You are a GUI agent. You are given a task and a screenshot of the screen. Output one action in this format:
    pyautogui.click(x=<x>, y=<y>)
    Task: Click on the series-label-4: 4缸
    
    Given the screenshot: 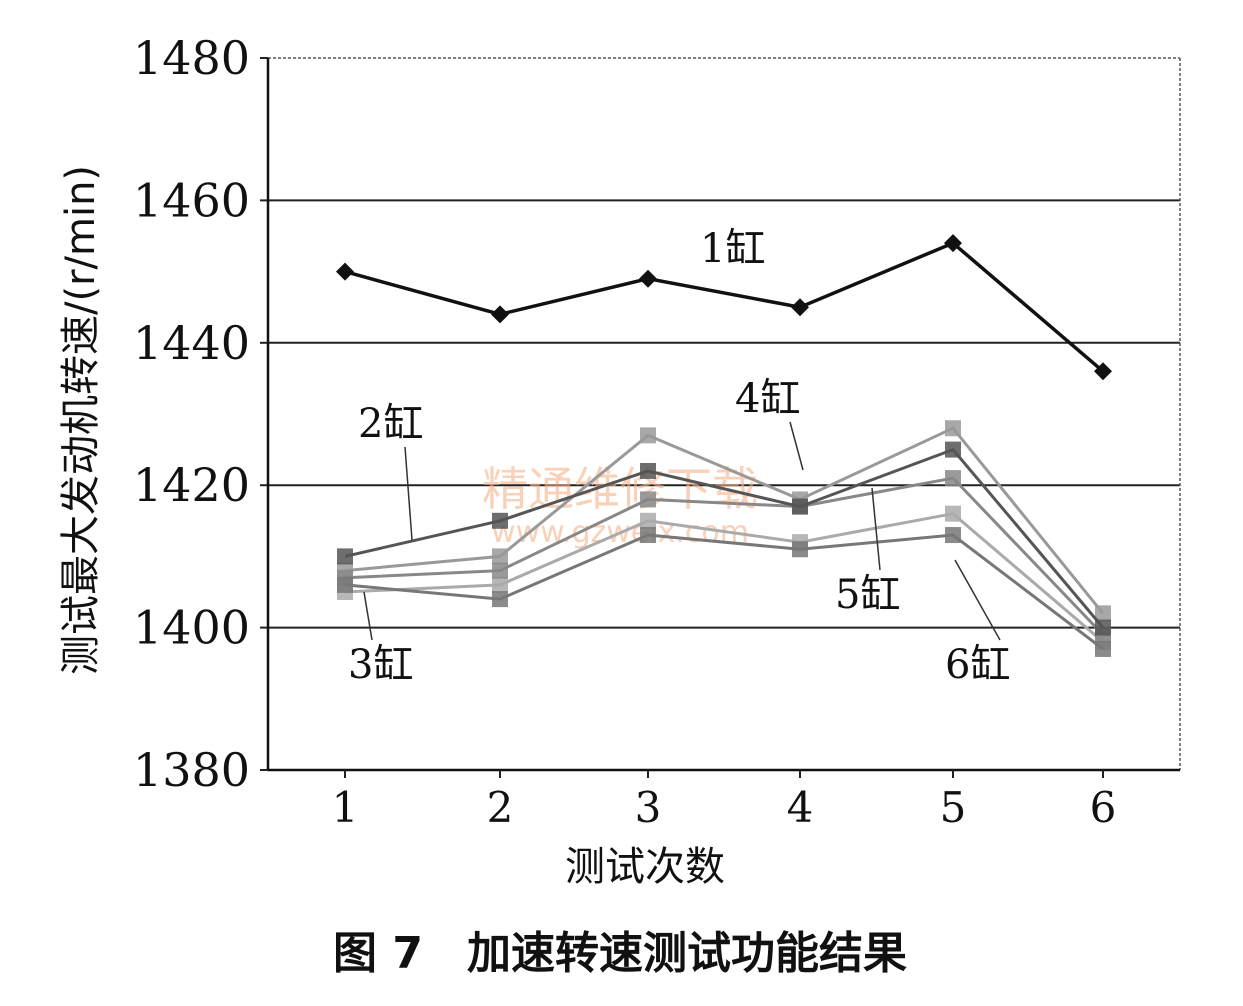 What is the action you would take?
    pyautogui.click(x=767, y=399)
    